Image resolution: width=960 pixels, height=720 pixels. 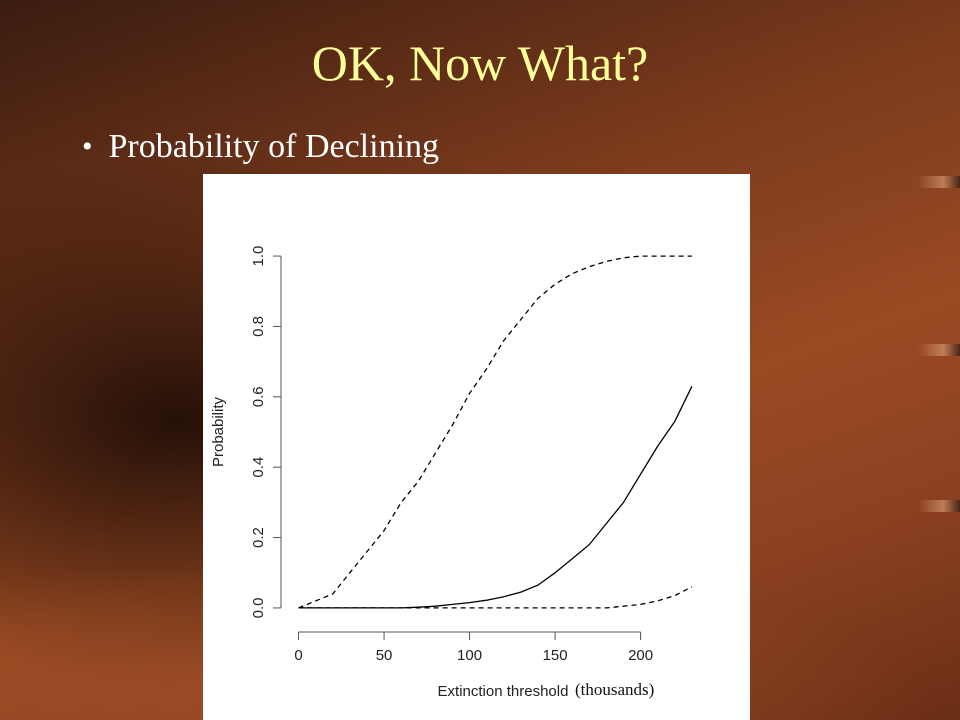 I want to click on bullet-text: Probability of Declining, so click(x=274, y=146).